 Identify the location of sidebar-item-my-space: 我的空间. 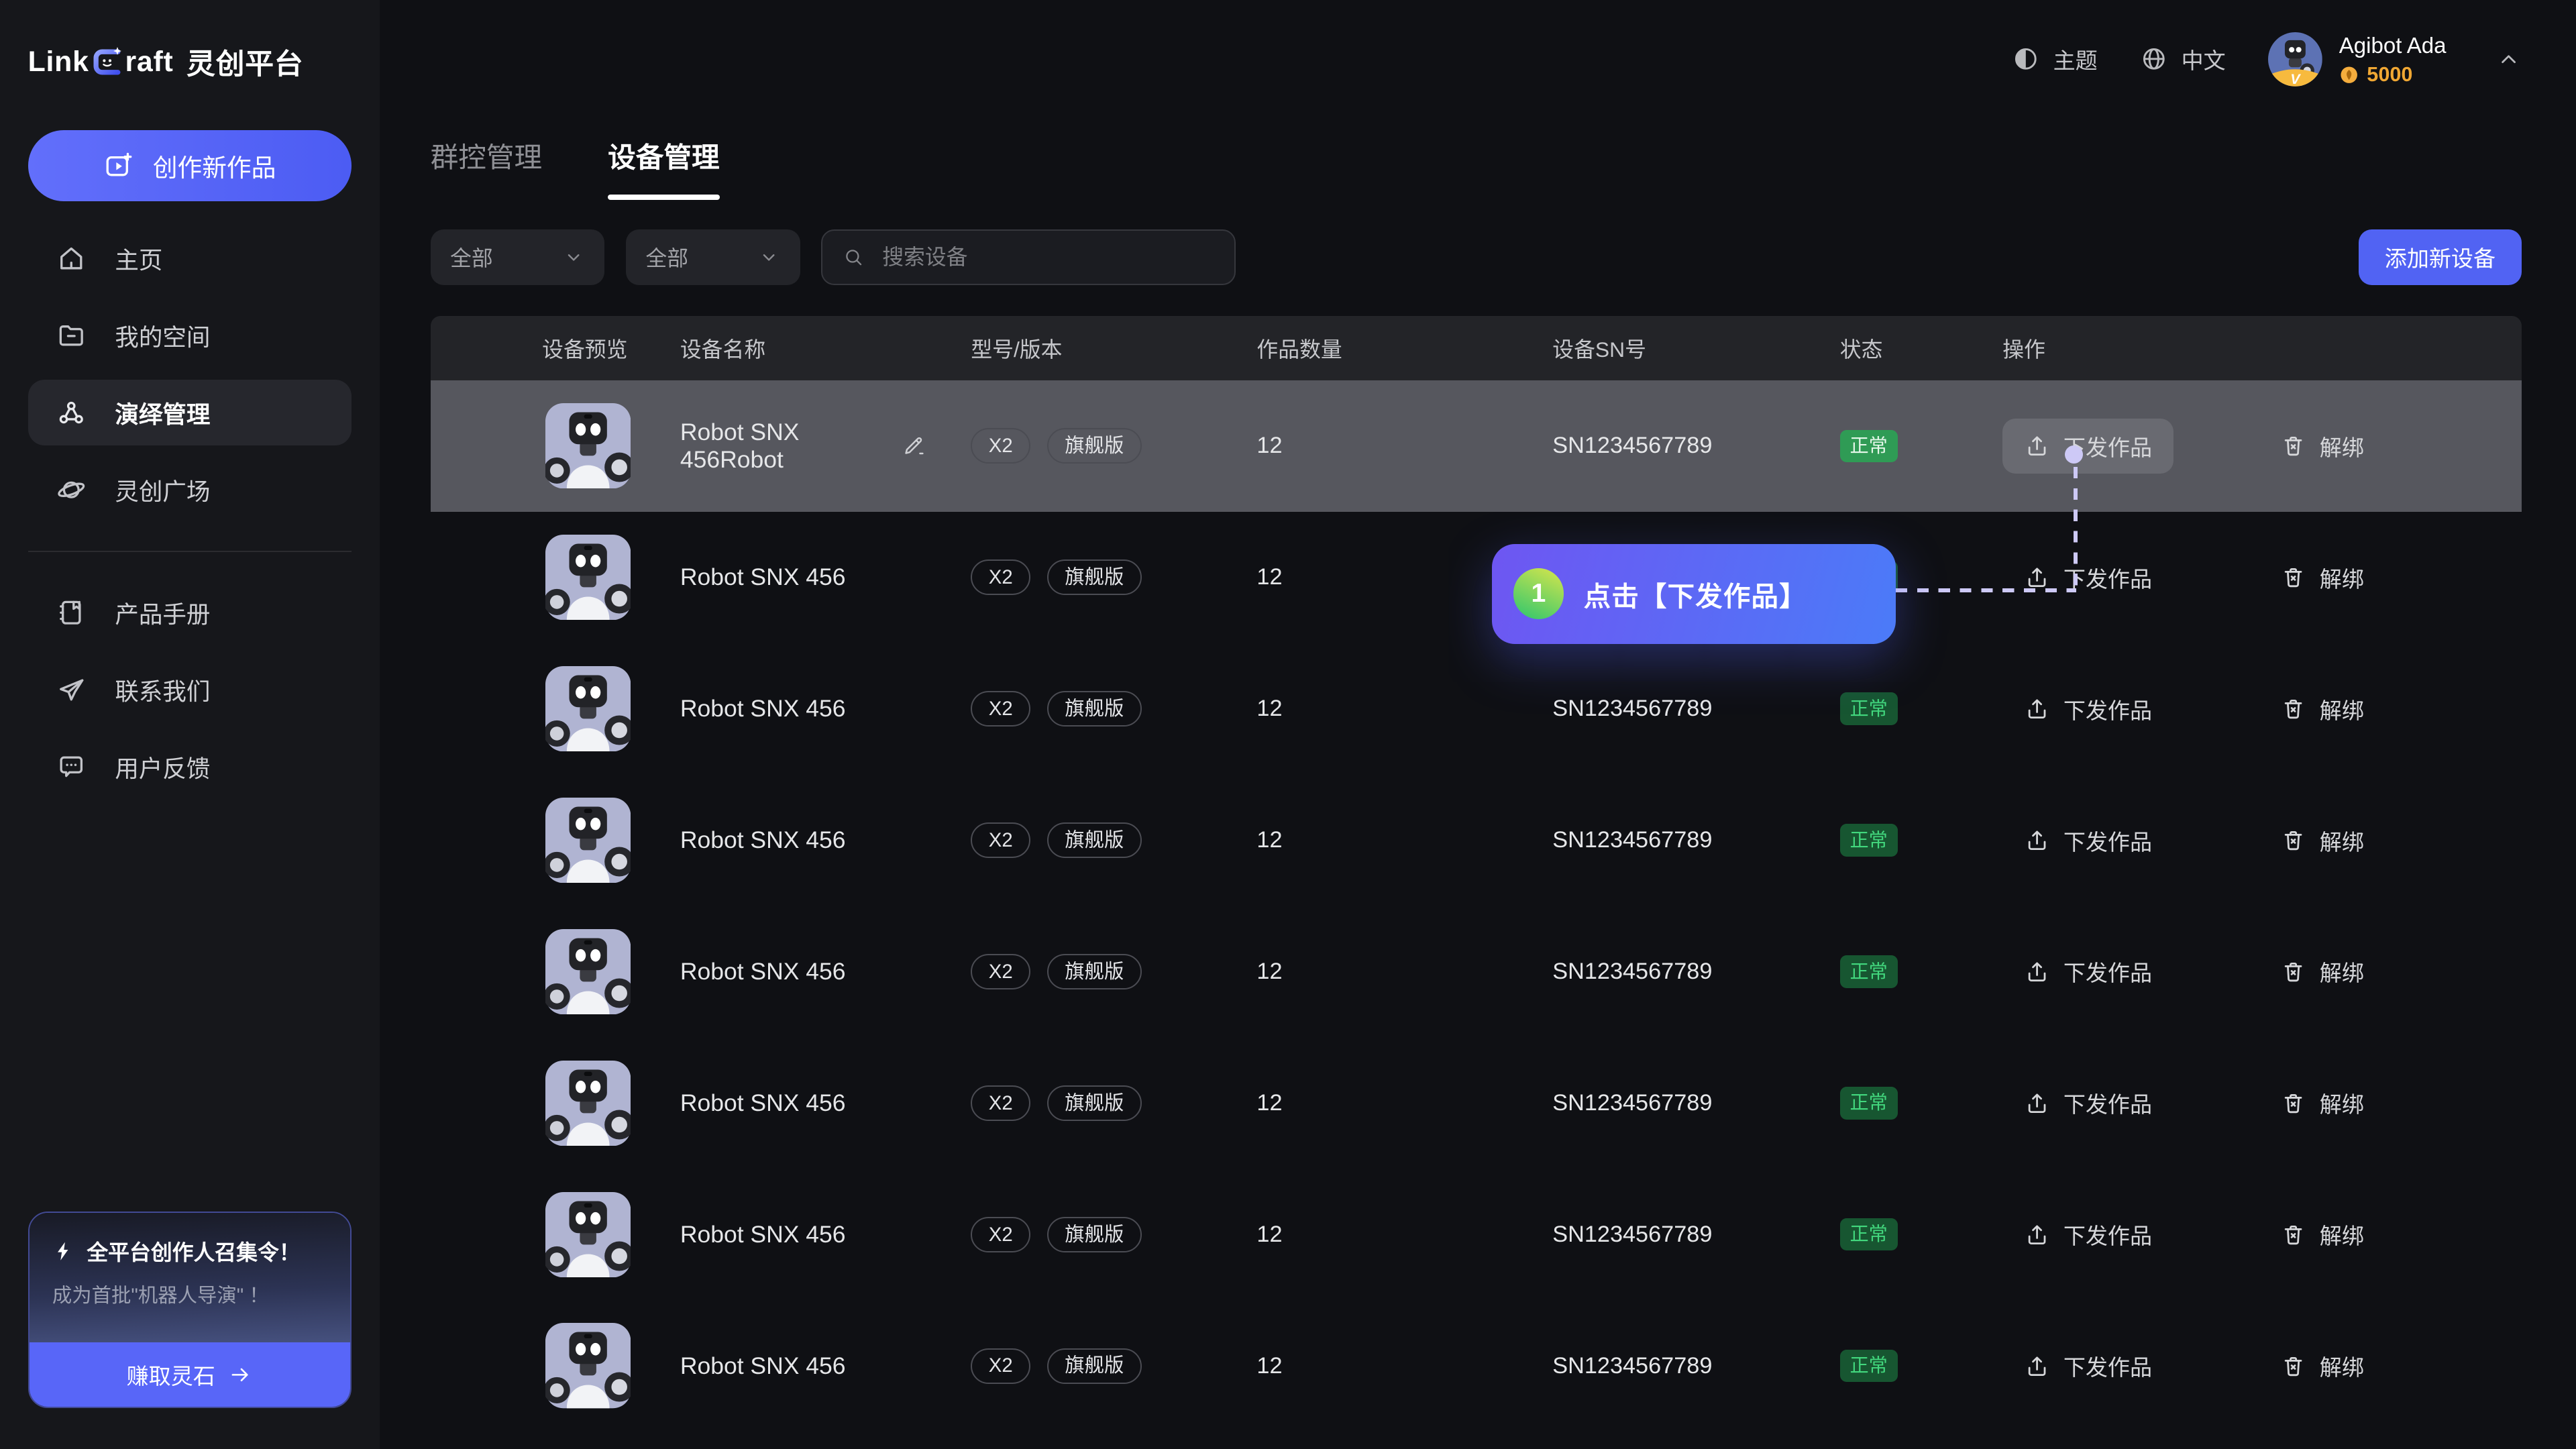
(190, 335).